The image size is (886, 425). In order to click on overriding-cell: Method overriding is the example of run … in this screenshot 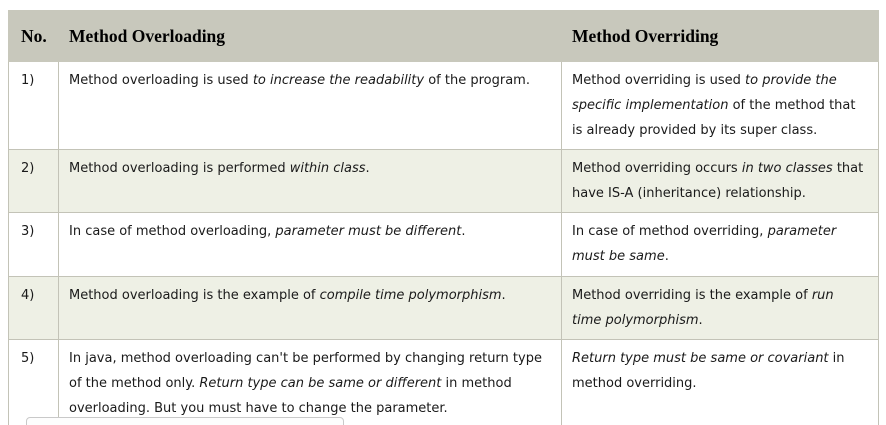, I will do `click(720, 308)`.